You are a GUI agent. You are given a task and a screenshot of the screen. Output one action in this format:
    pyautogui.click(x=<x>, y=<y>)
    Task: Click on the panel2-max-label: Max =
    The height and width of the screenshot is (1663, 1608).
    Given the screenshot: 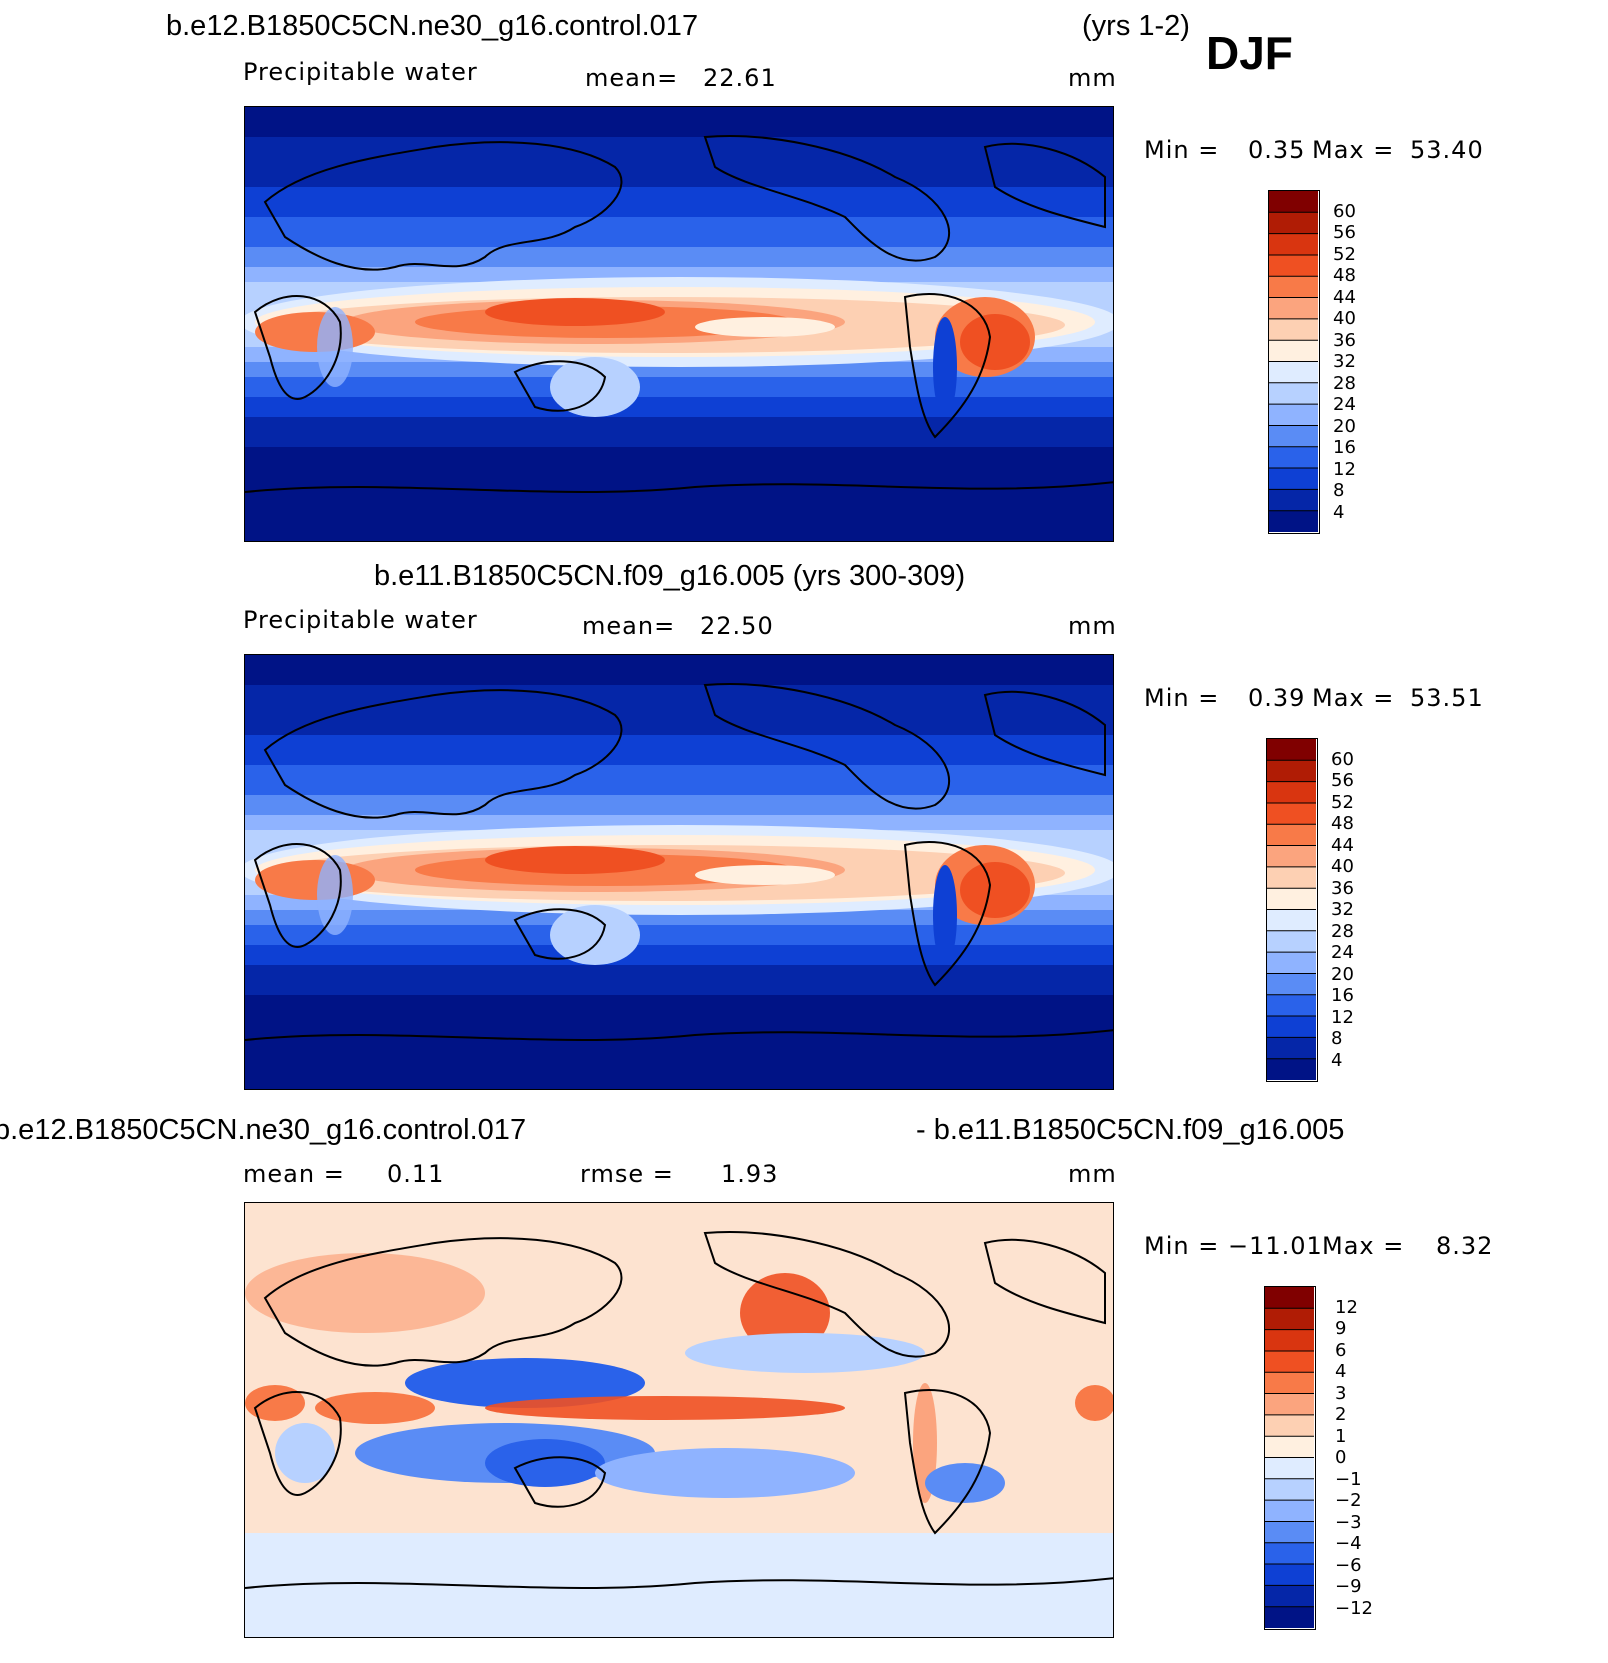 What is the action you would take?
    pyautogui.click(x=1353, y=698)
    